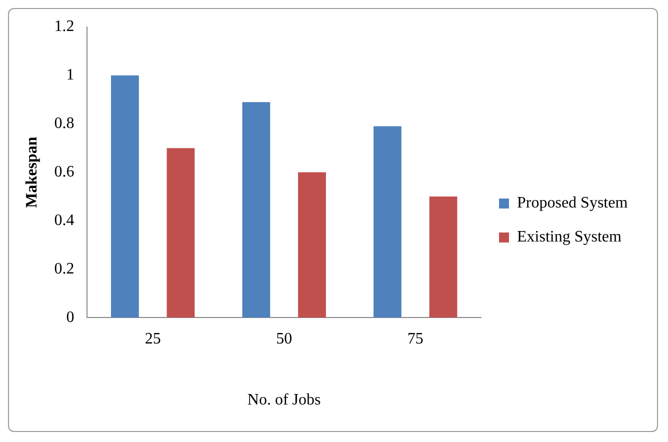  Describe the element at coordinates (64, 220) in the screenshot. I see `y-tick-label: 0.4` at that location.